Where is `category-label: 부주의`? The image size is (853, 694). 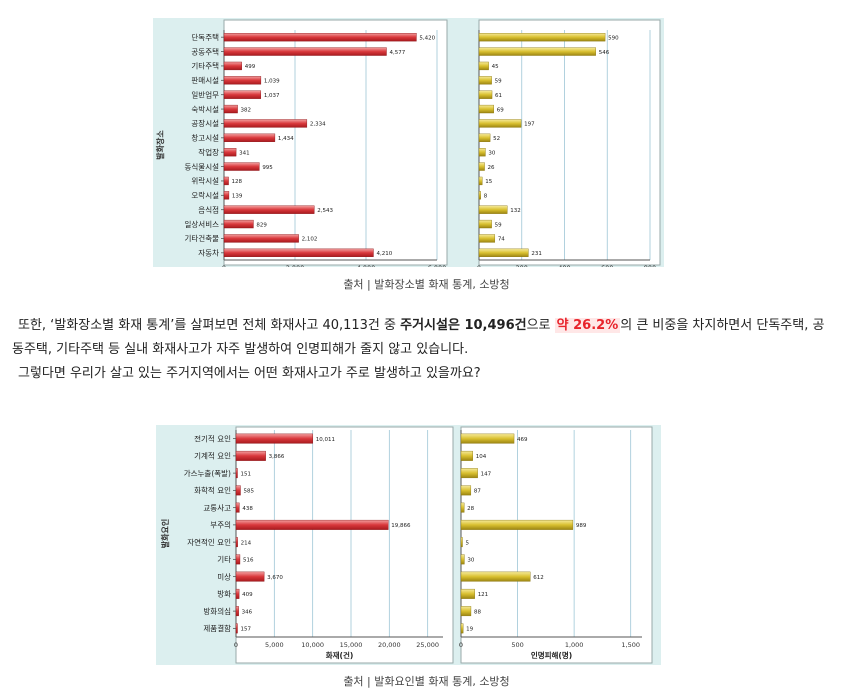 category-label: 부주의 is located at coordinates (220, 525).